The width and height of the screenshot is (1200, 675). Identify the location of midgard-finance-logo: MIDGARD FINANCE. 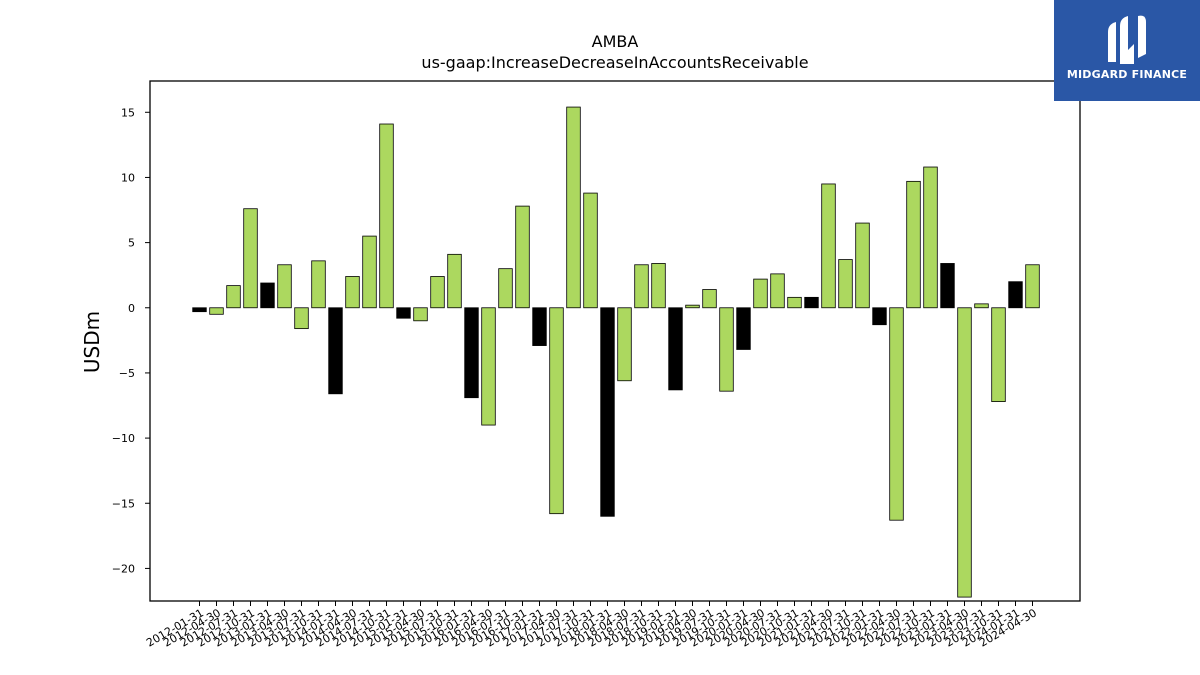
(1127, 50).